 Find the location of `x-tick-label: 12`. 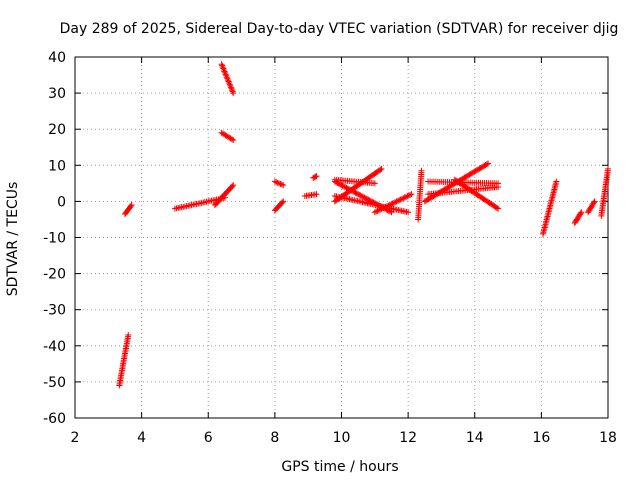

x-tick-label: 12 is located at coordinates (408, 438).